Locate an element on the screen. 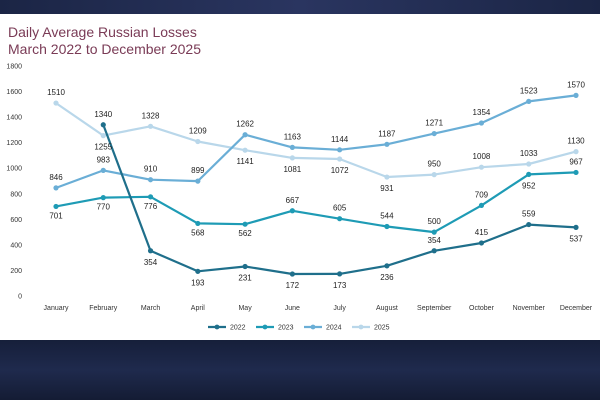 Image resolution: width=600 pixels, height=400 pixels. y-tick-label: 0 is located at coordinates (20, 297).